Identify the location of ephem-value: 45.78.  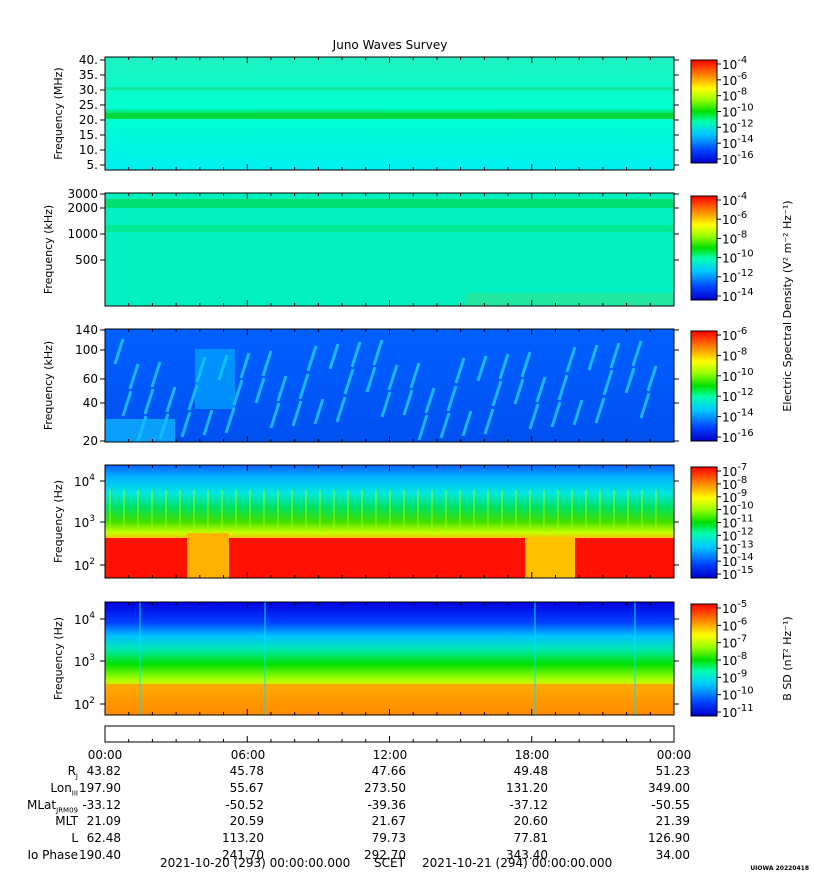
(246, 771).